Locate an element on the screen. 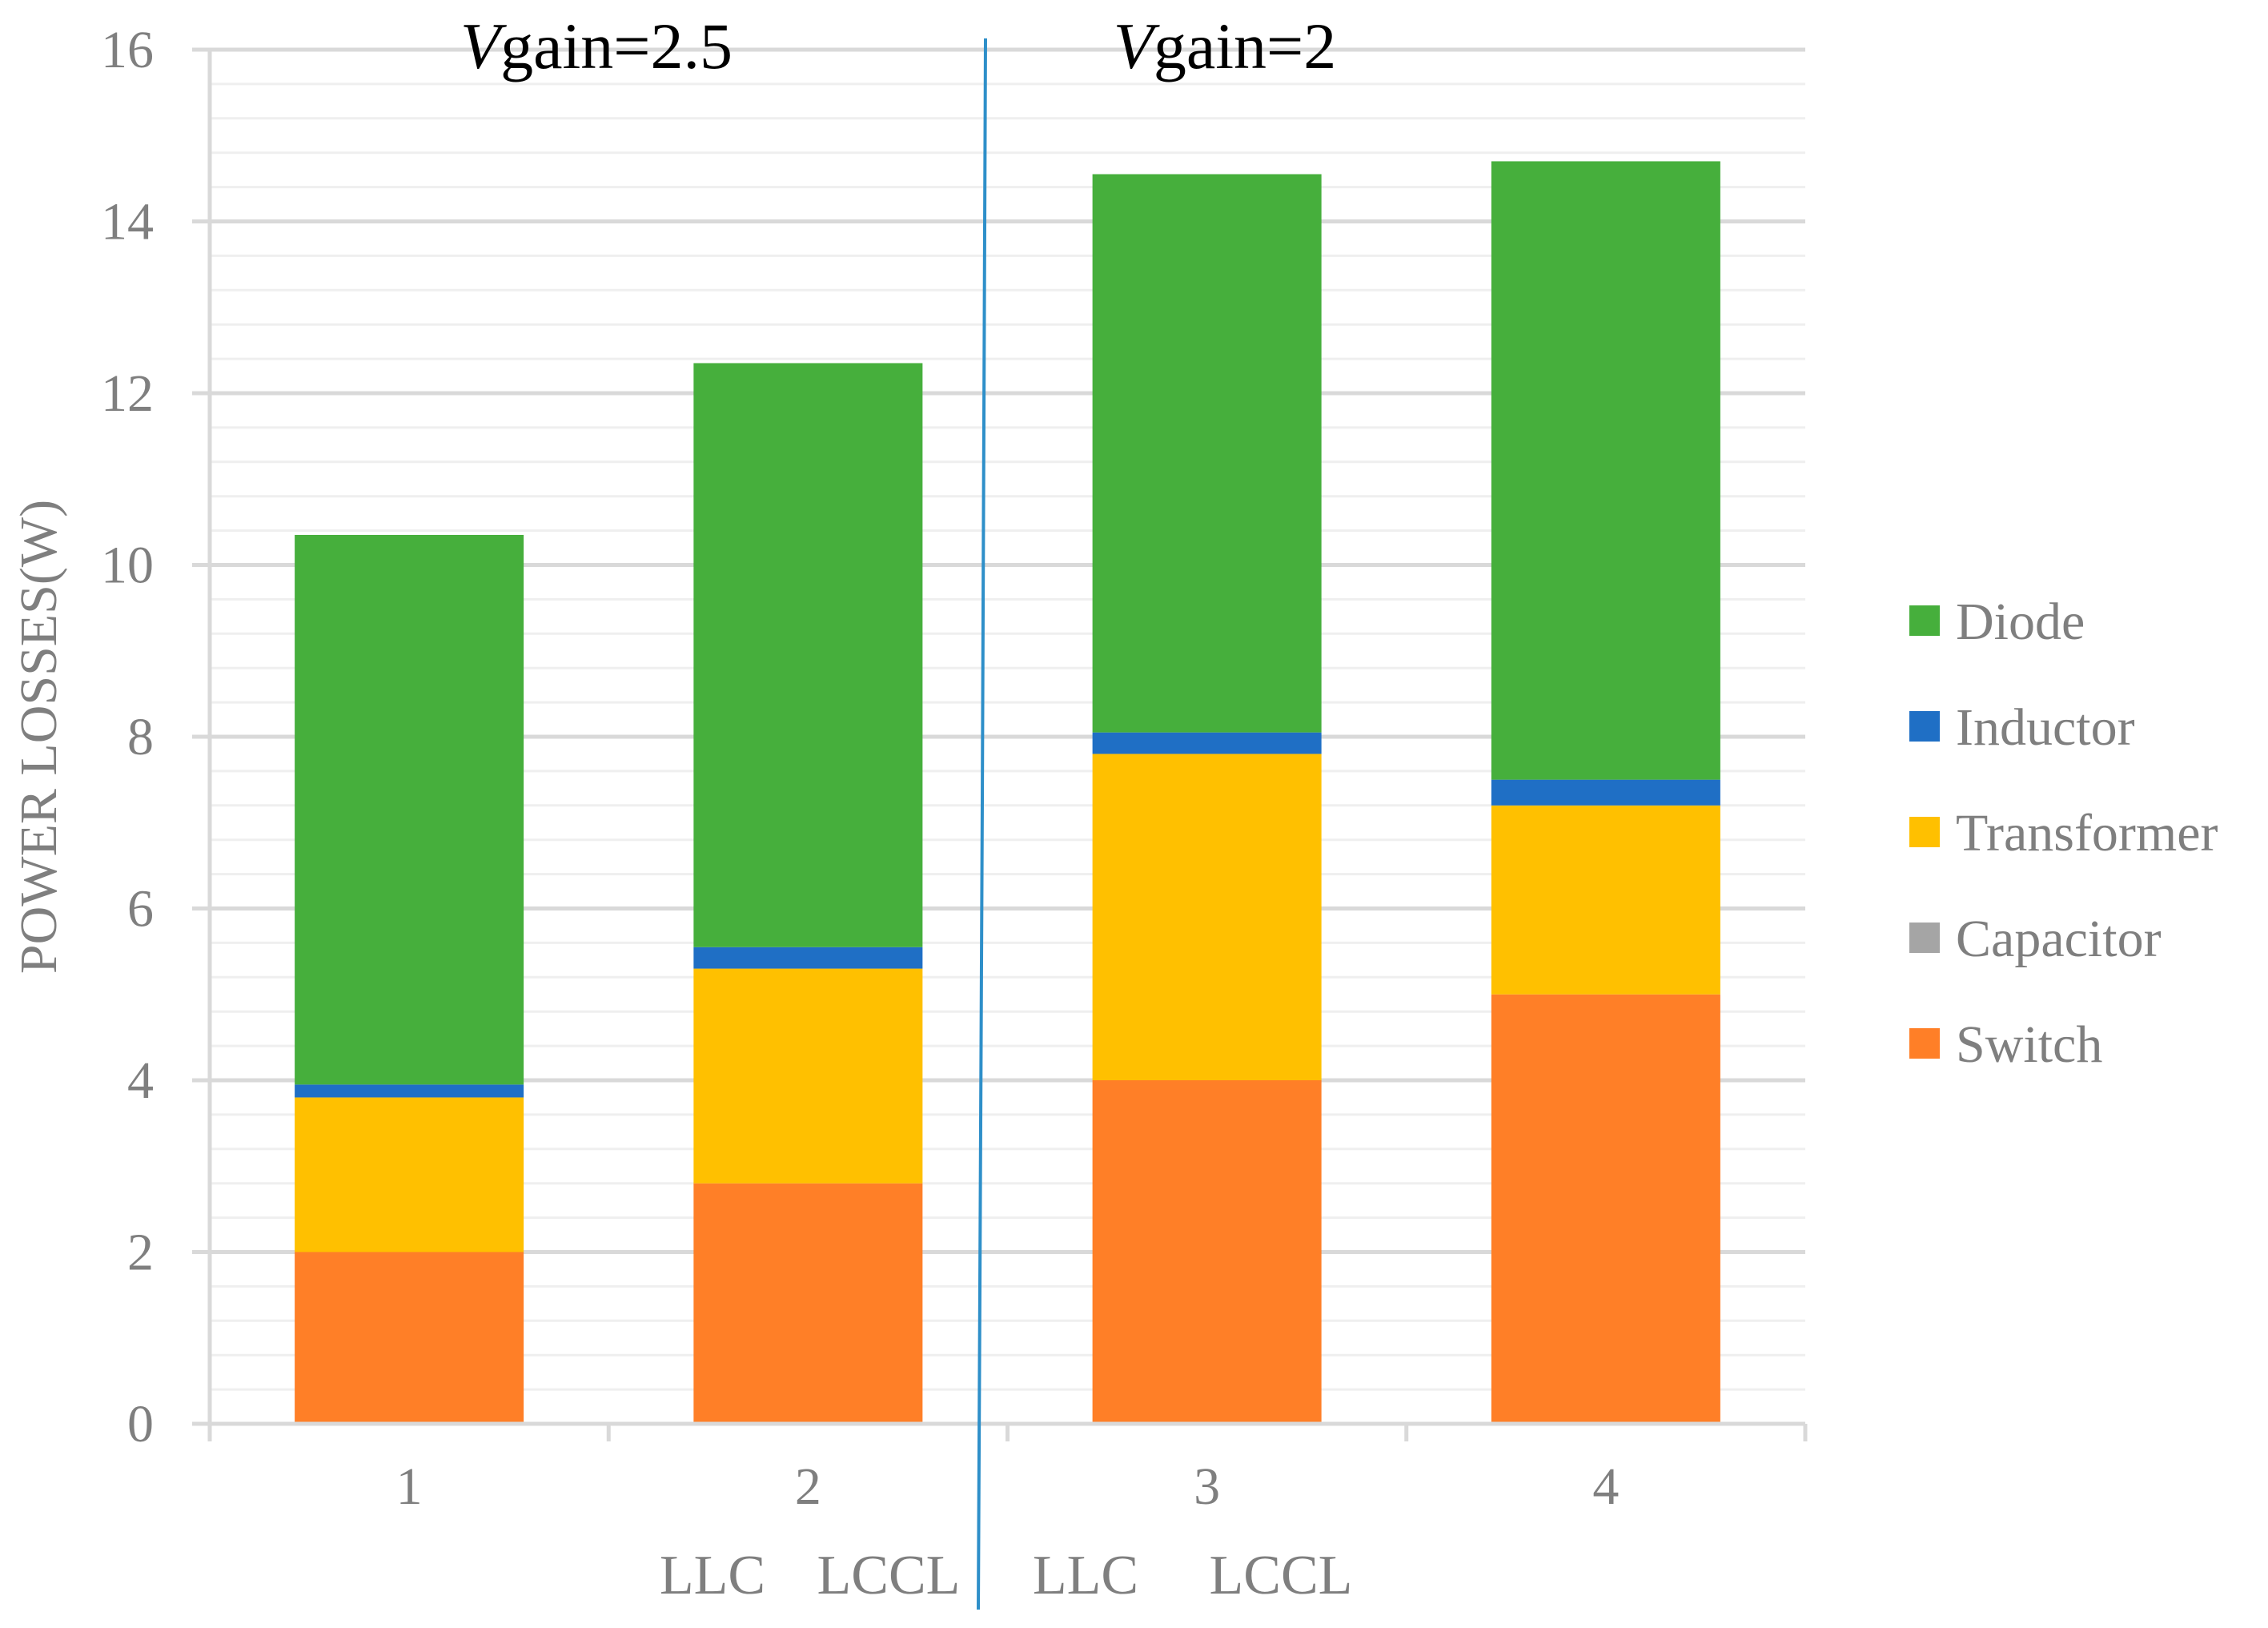 This screenshot has height=1628, width=2268. y-tick-labels: 0 2 4 6 8 10 12 14 16 is located at coordinates (127, 737).